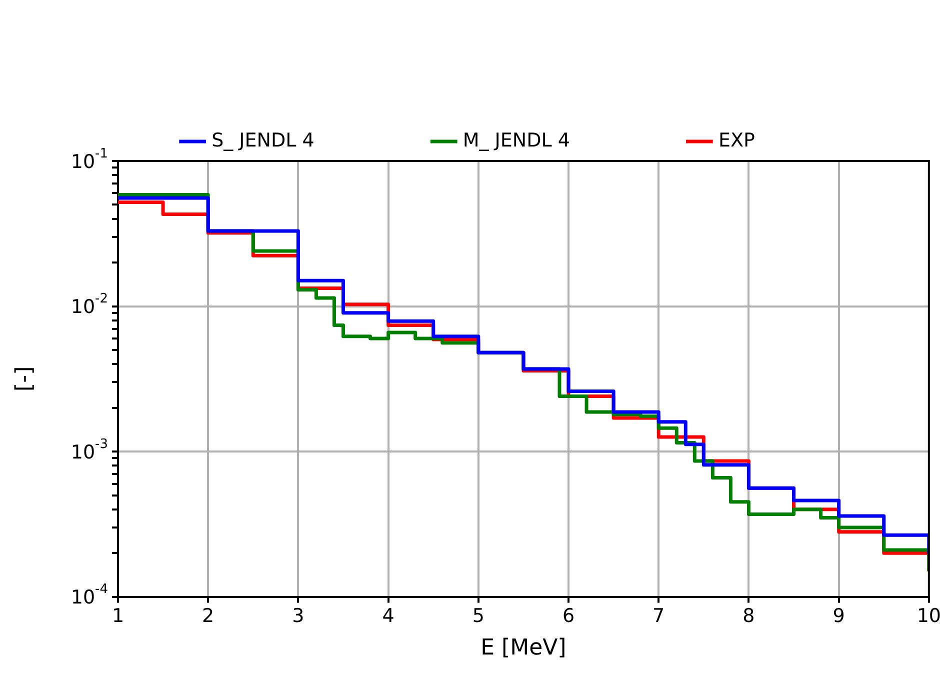 Image resolution: width=952 pixels, height=674 pixels. Describe the element at coordinates (388, 616) in the screenshot. I see `x-tick-label: 4` at that location.